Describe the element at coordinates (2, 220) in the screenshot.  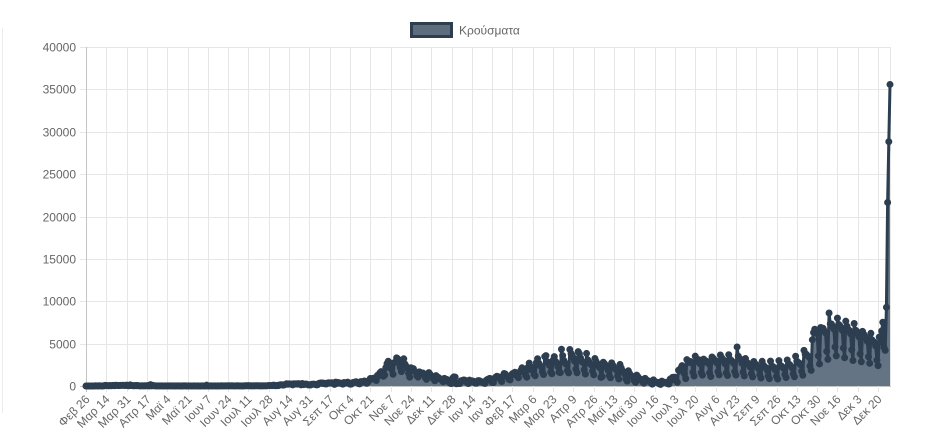
I see `frame-edge` at that location.